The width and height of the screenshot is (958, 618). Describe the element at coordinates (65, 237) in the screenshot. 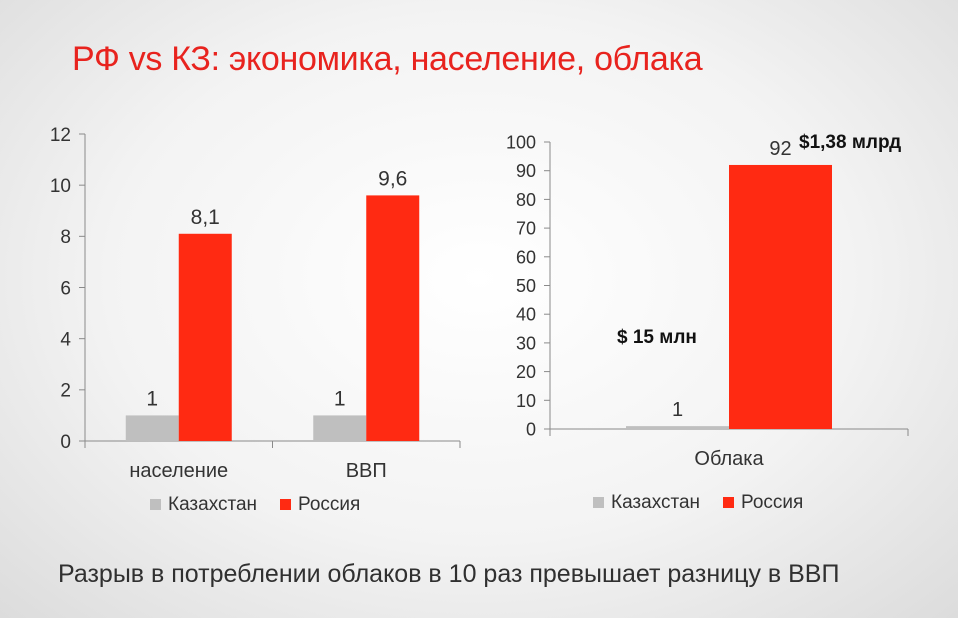

I see `y-tick-label: 8` at that location.